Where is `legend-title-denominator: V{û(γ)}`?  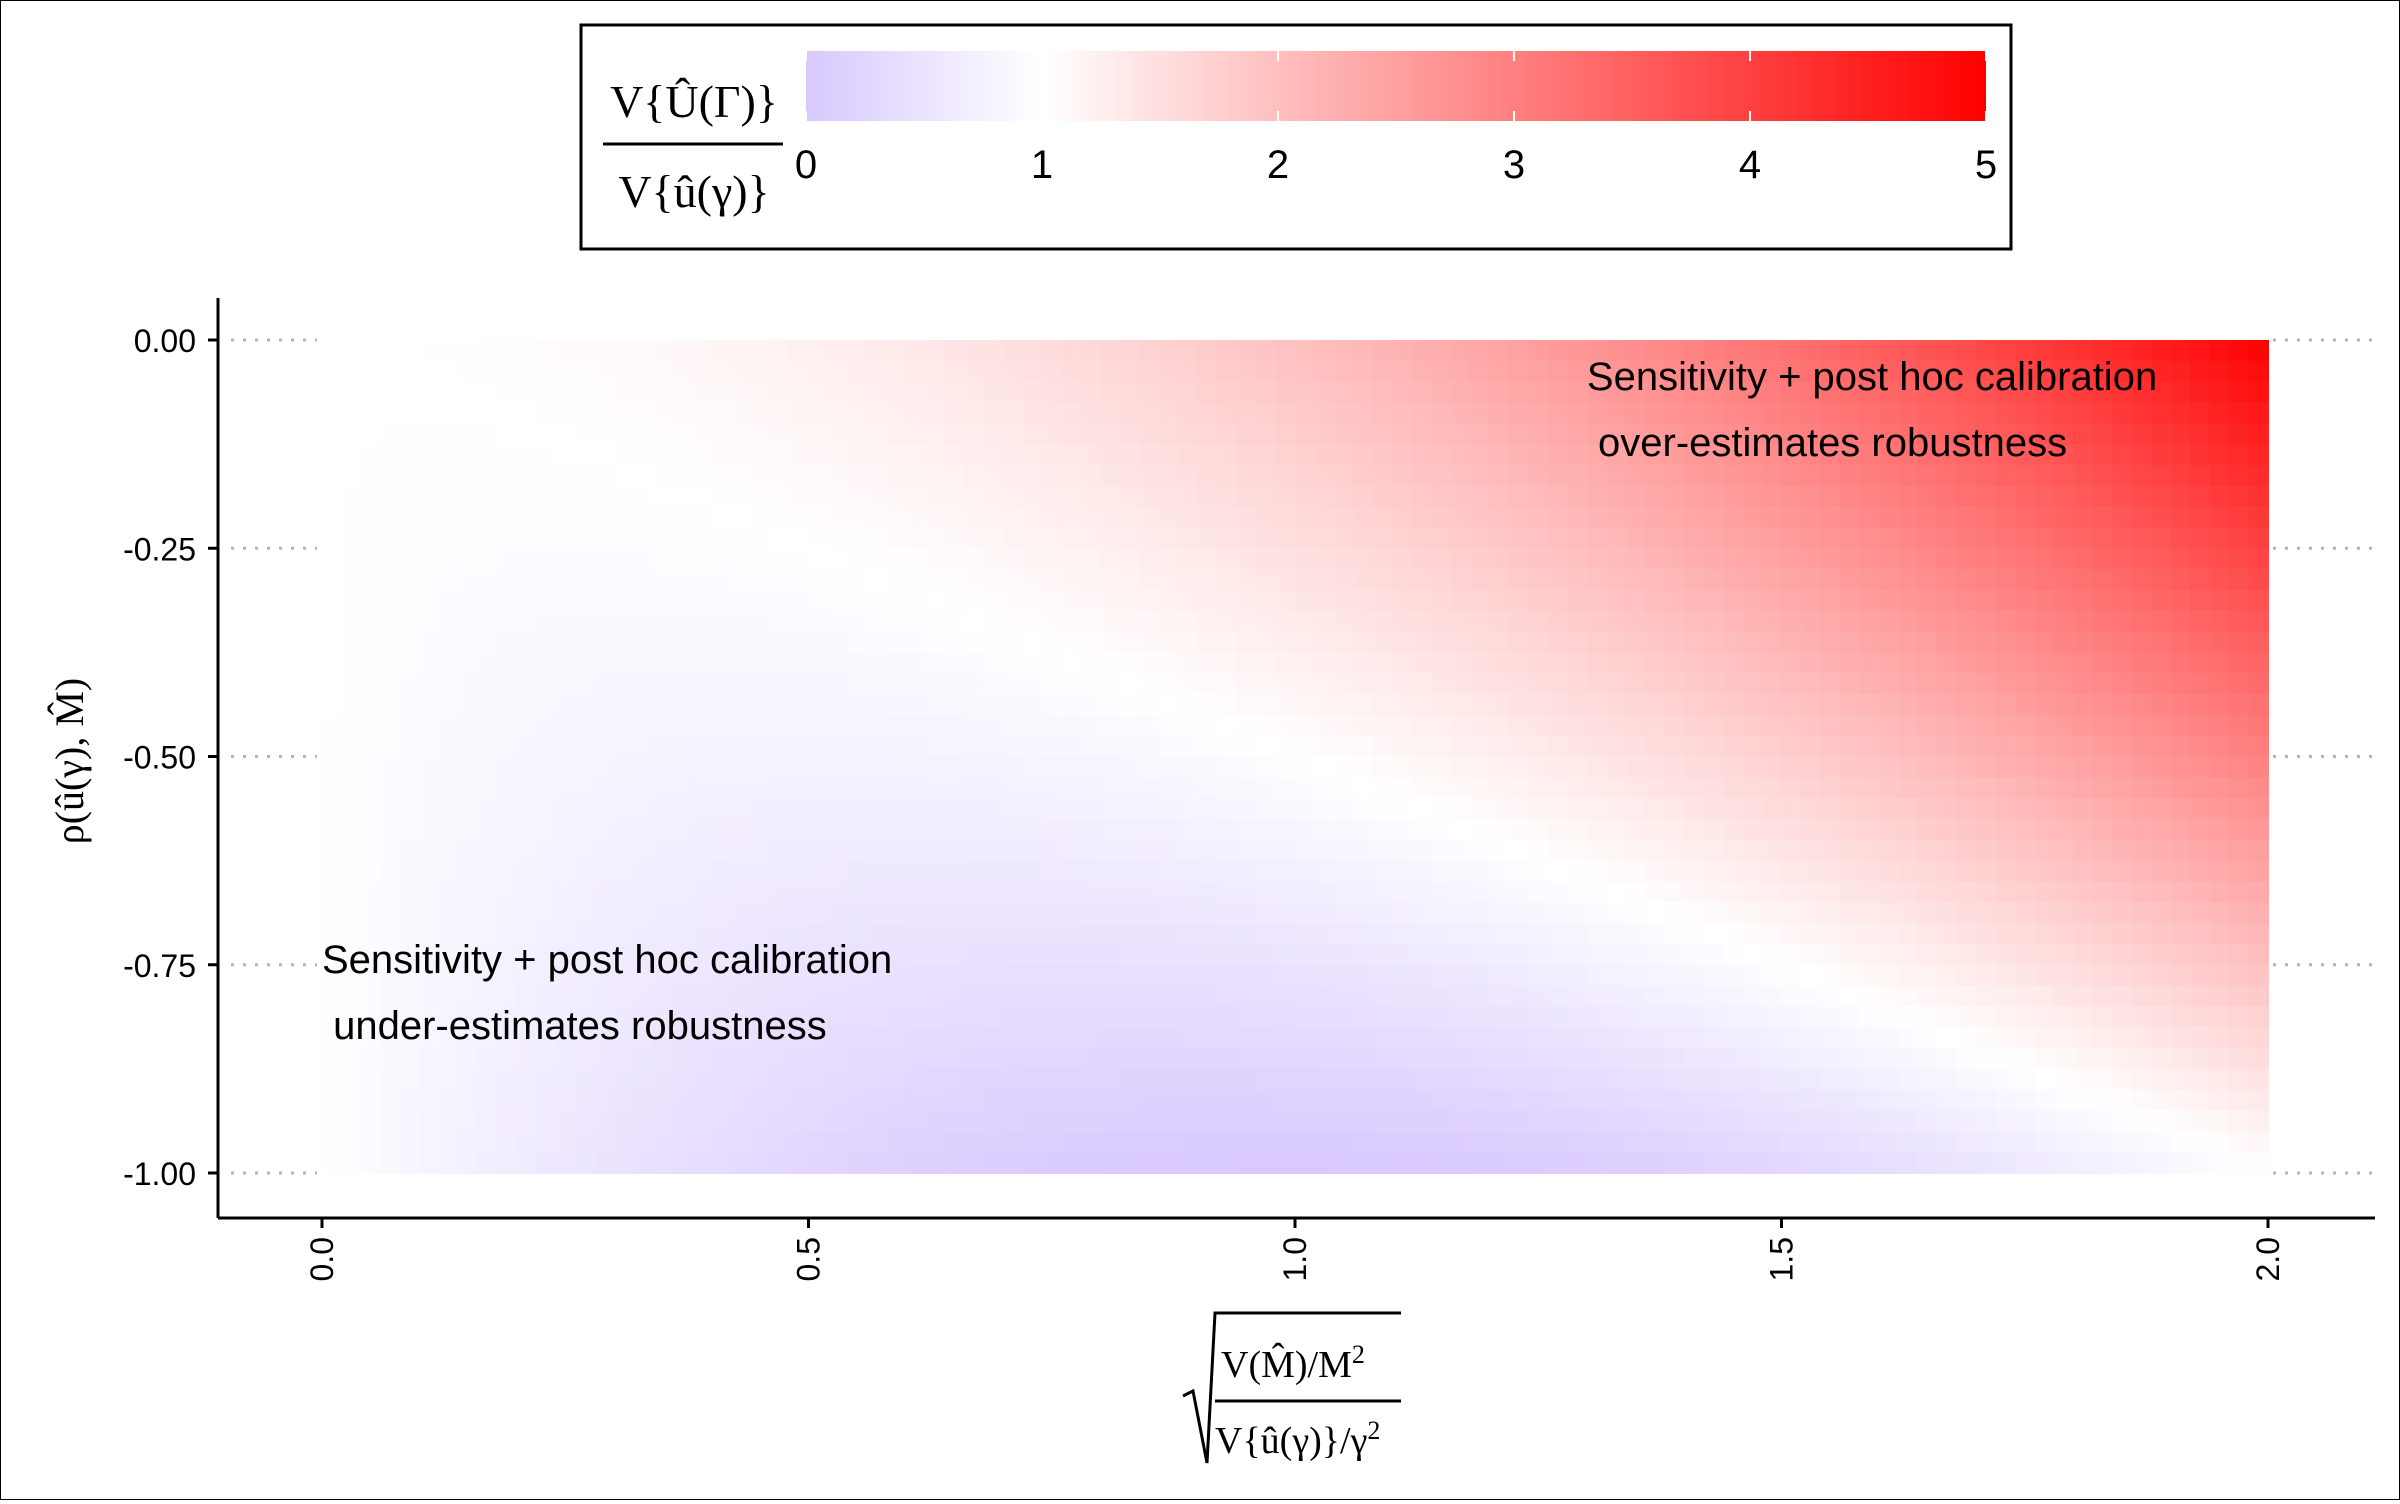
legend-title-denominator: V{û(γ)} is located at coordinates (693, 191).